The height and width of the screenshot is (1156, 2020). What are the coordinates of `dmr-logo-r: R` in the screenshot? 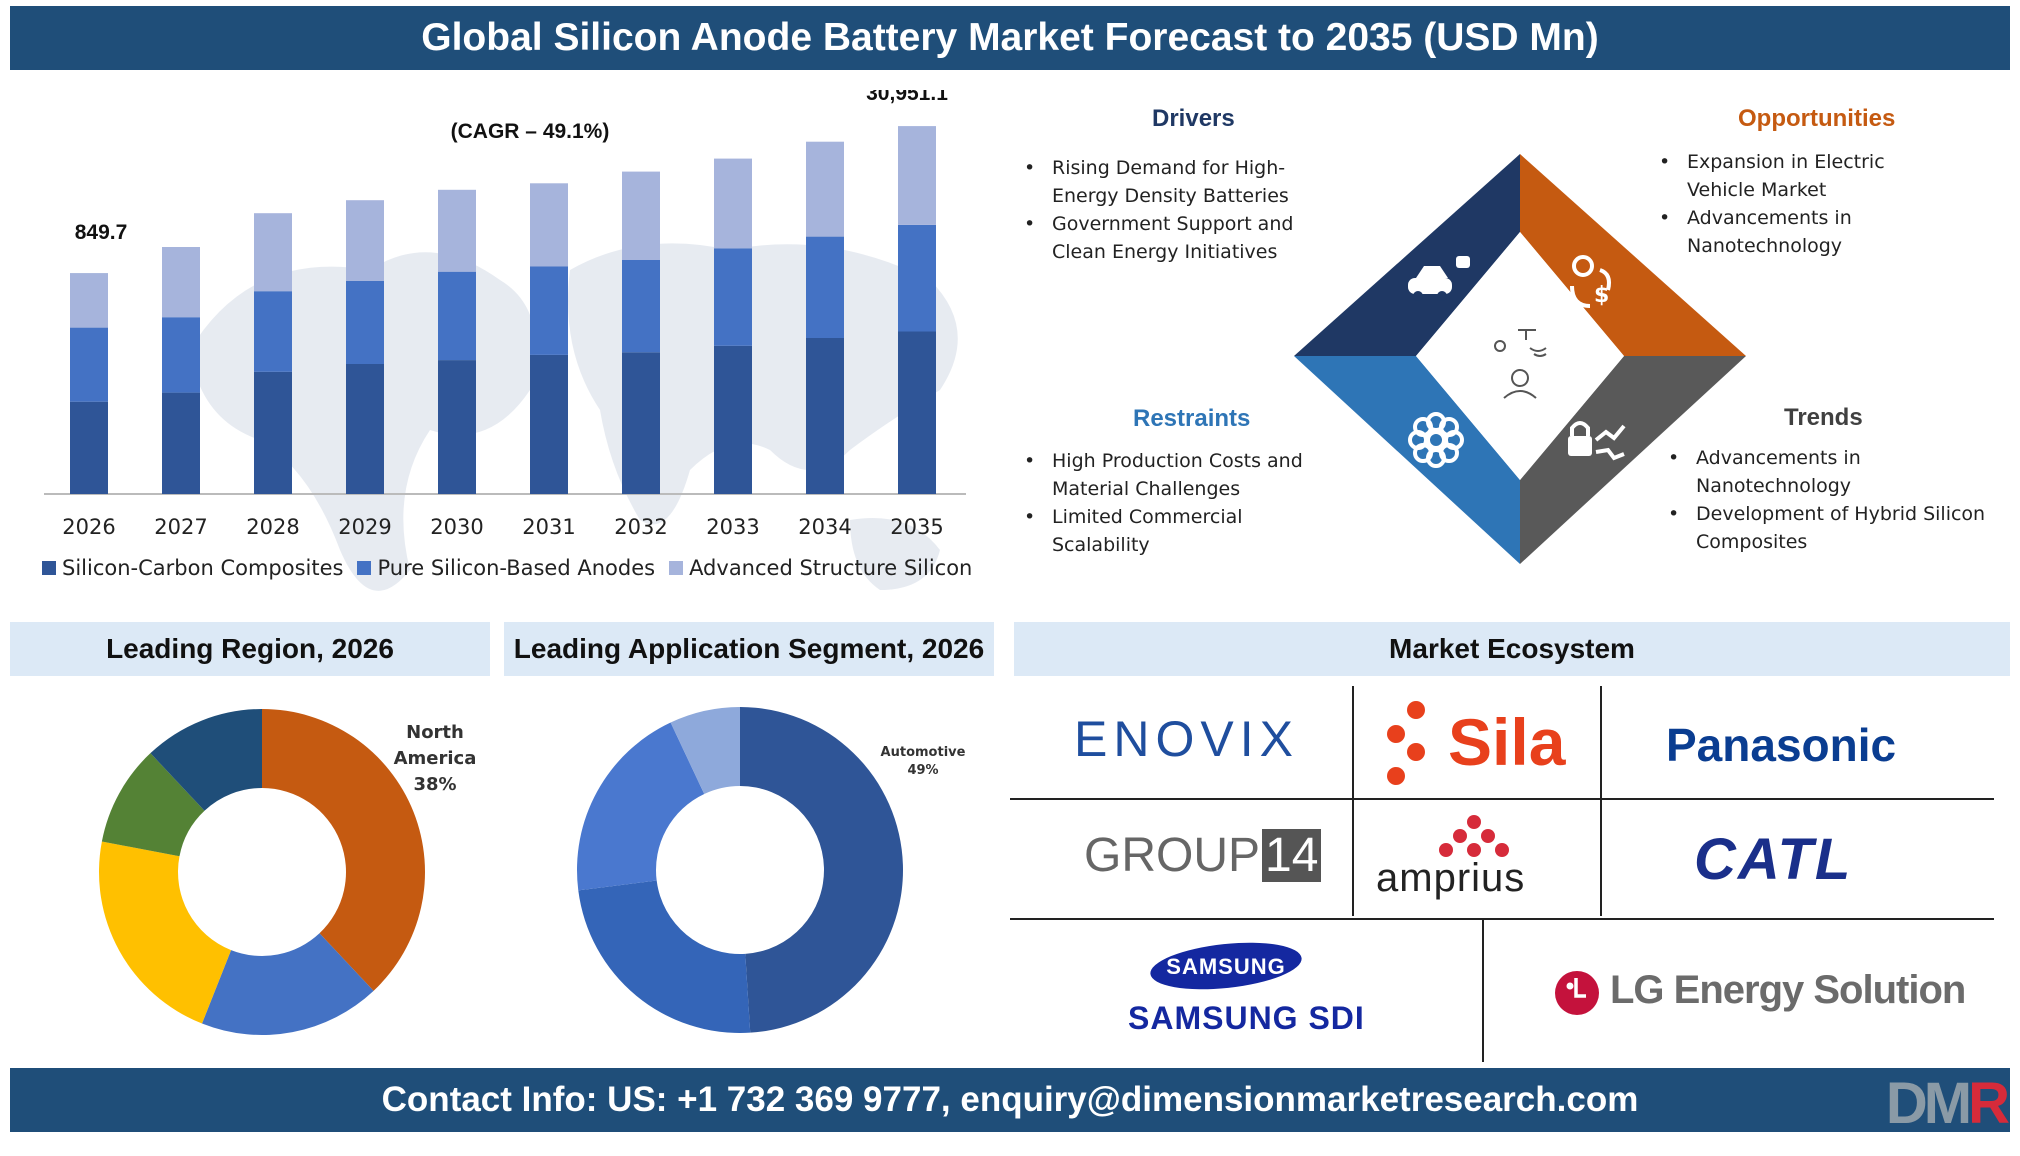 It's located at (1989, 1103).